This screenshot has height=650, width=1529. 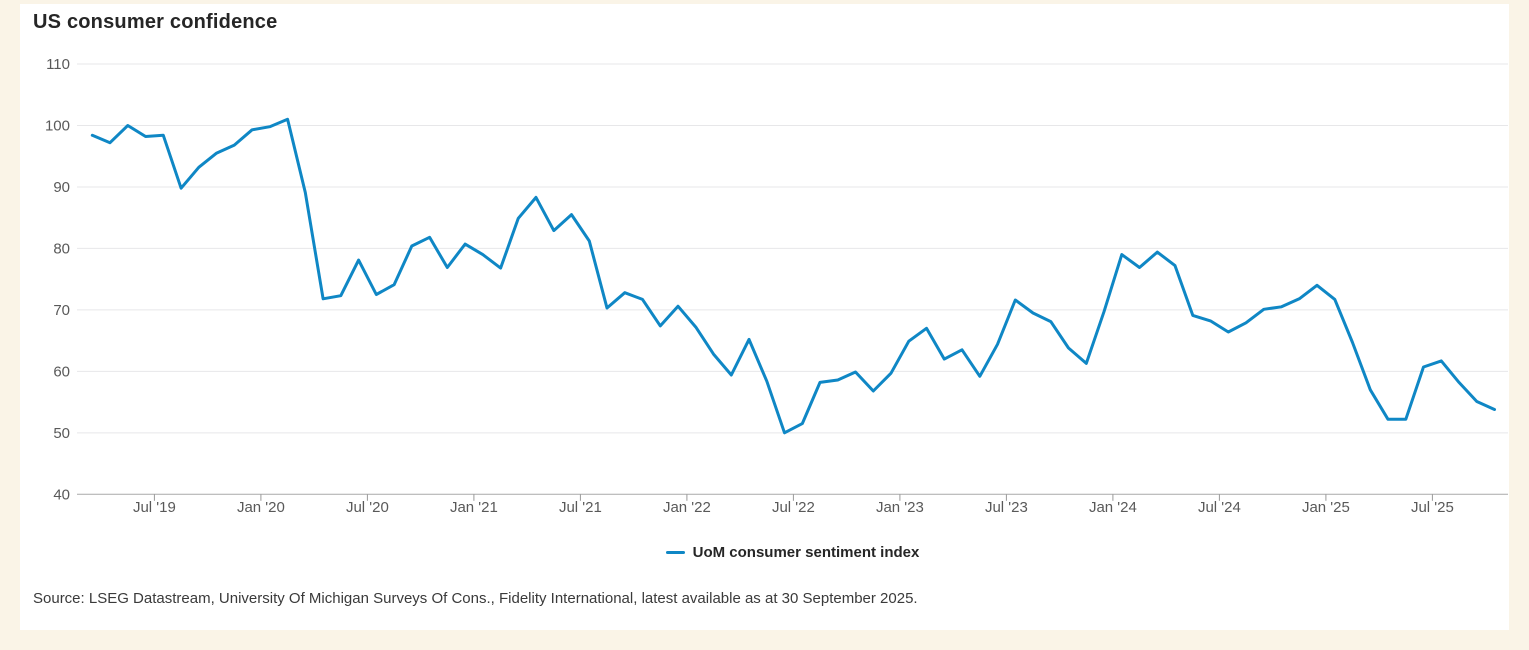 I want to click on x-tick-label: Jan '22, so click(x=687, y=507).